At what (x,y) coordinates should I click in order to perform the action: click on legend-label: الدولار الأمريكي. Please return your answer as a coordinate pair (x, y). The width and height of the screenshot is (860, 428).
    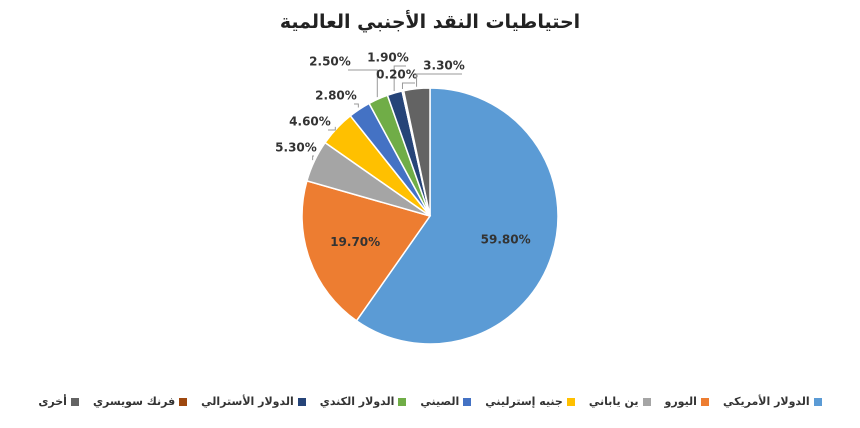
    Looking at the image, I should click on (766, 401).